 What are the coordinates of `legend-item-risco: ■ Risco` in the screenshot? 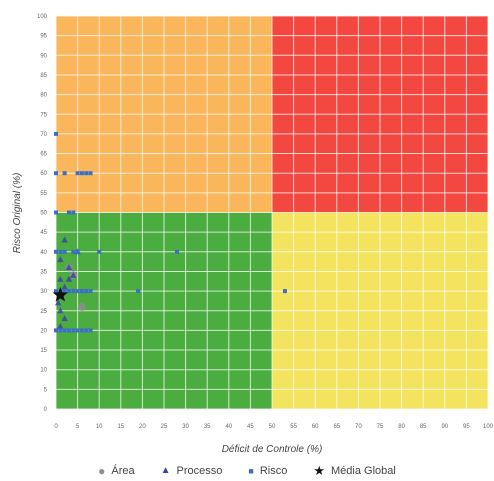 It's located at (267, 471).